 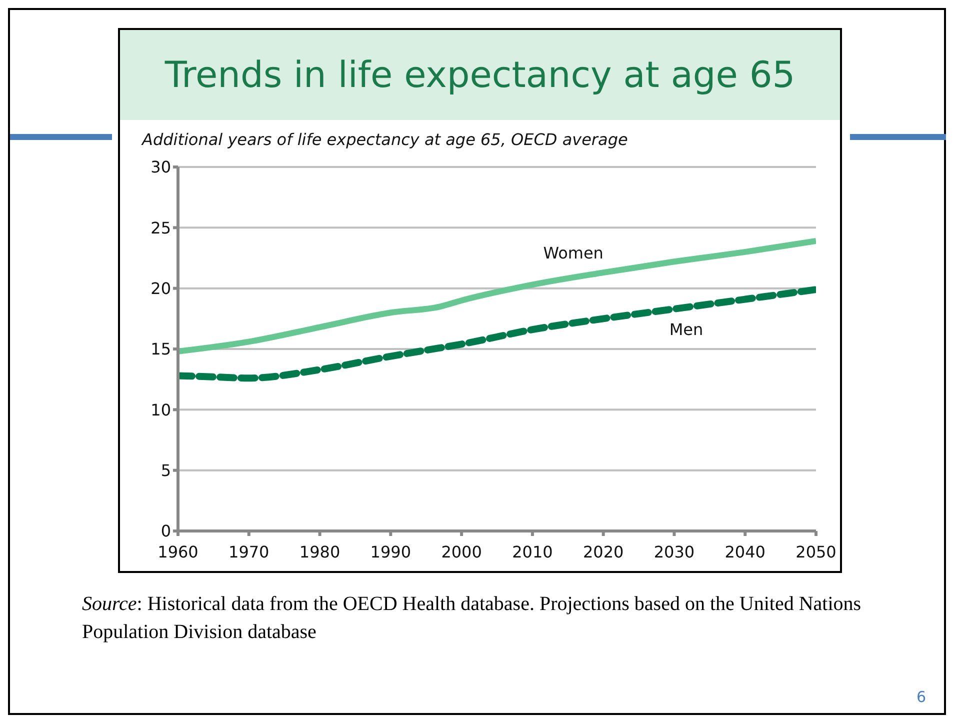 What do you see at coordinates (165, 531) in the screenshot?
I see `y-tick-label: 0` at bounding box center [165, 531].